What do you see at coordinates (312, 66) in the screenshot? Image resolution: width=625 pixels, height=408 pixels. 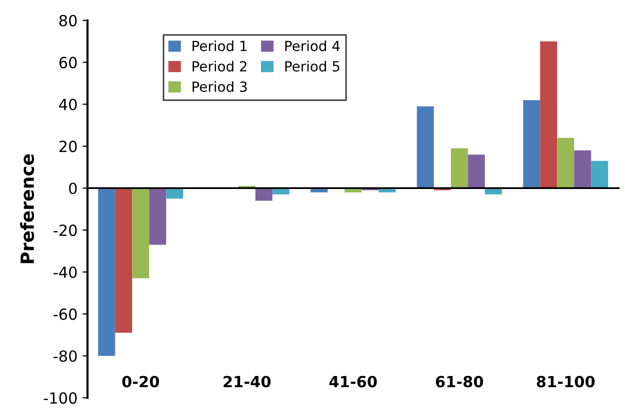 I see `legend-label: Period 5` at bounding box center [312, 66].